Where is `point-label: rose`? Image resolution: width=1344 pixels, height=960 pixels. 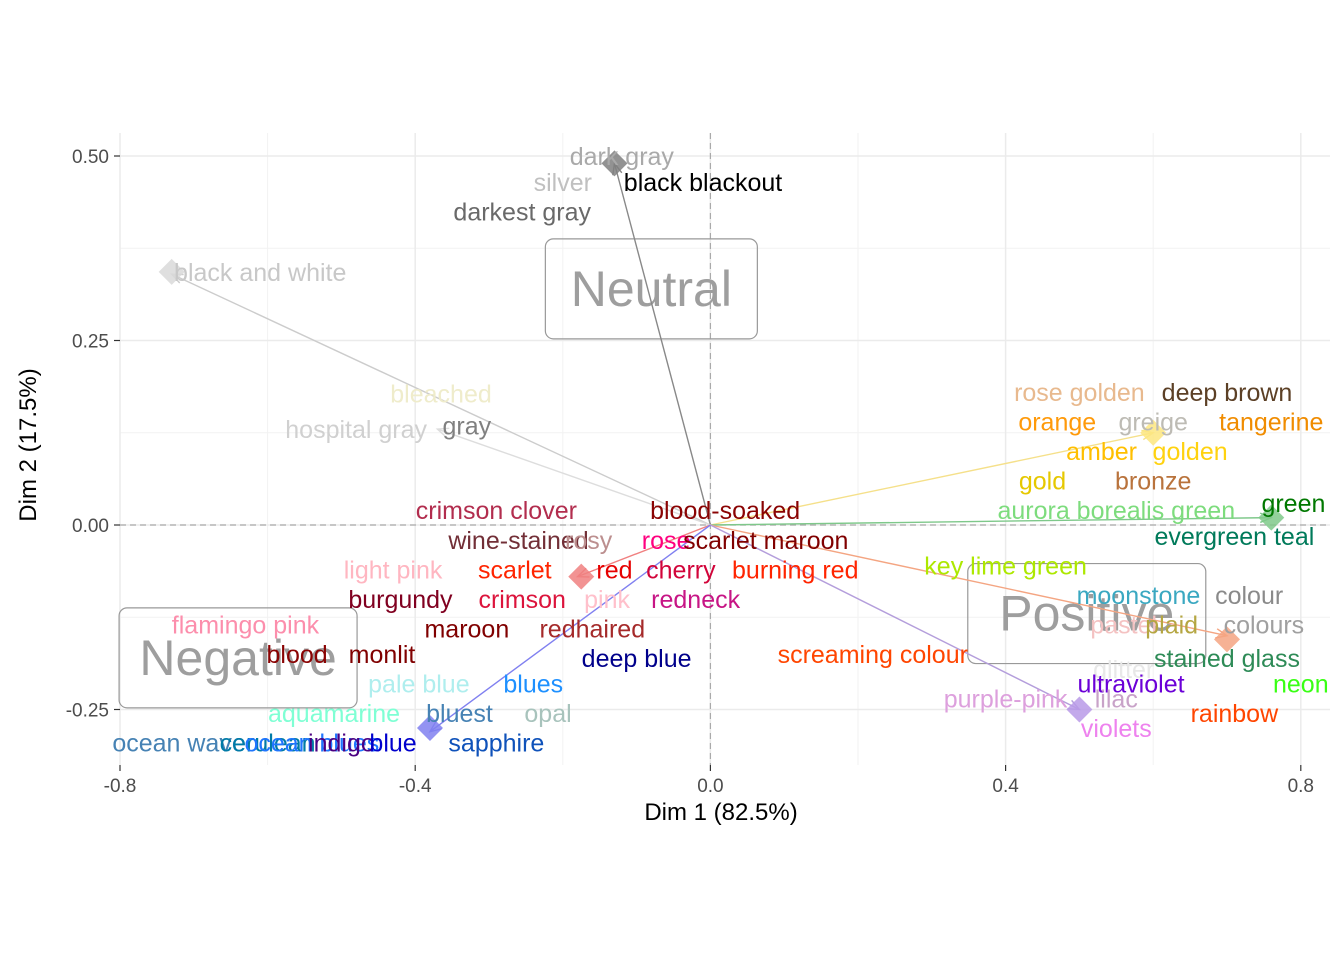
point-label: rose is located at coordinates (666, 541).